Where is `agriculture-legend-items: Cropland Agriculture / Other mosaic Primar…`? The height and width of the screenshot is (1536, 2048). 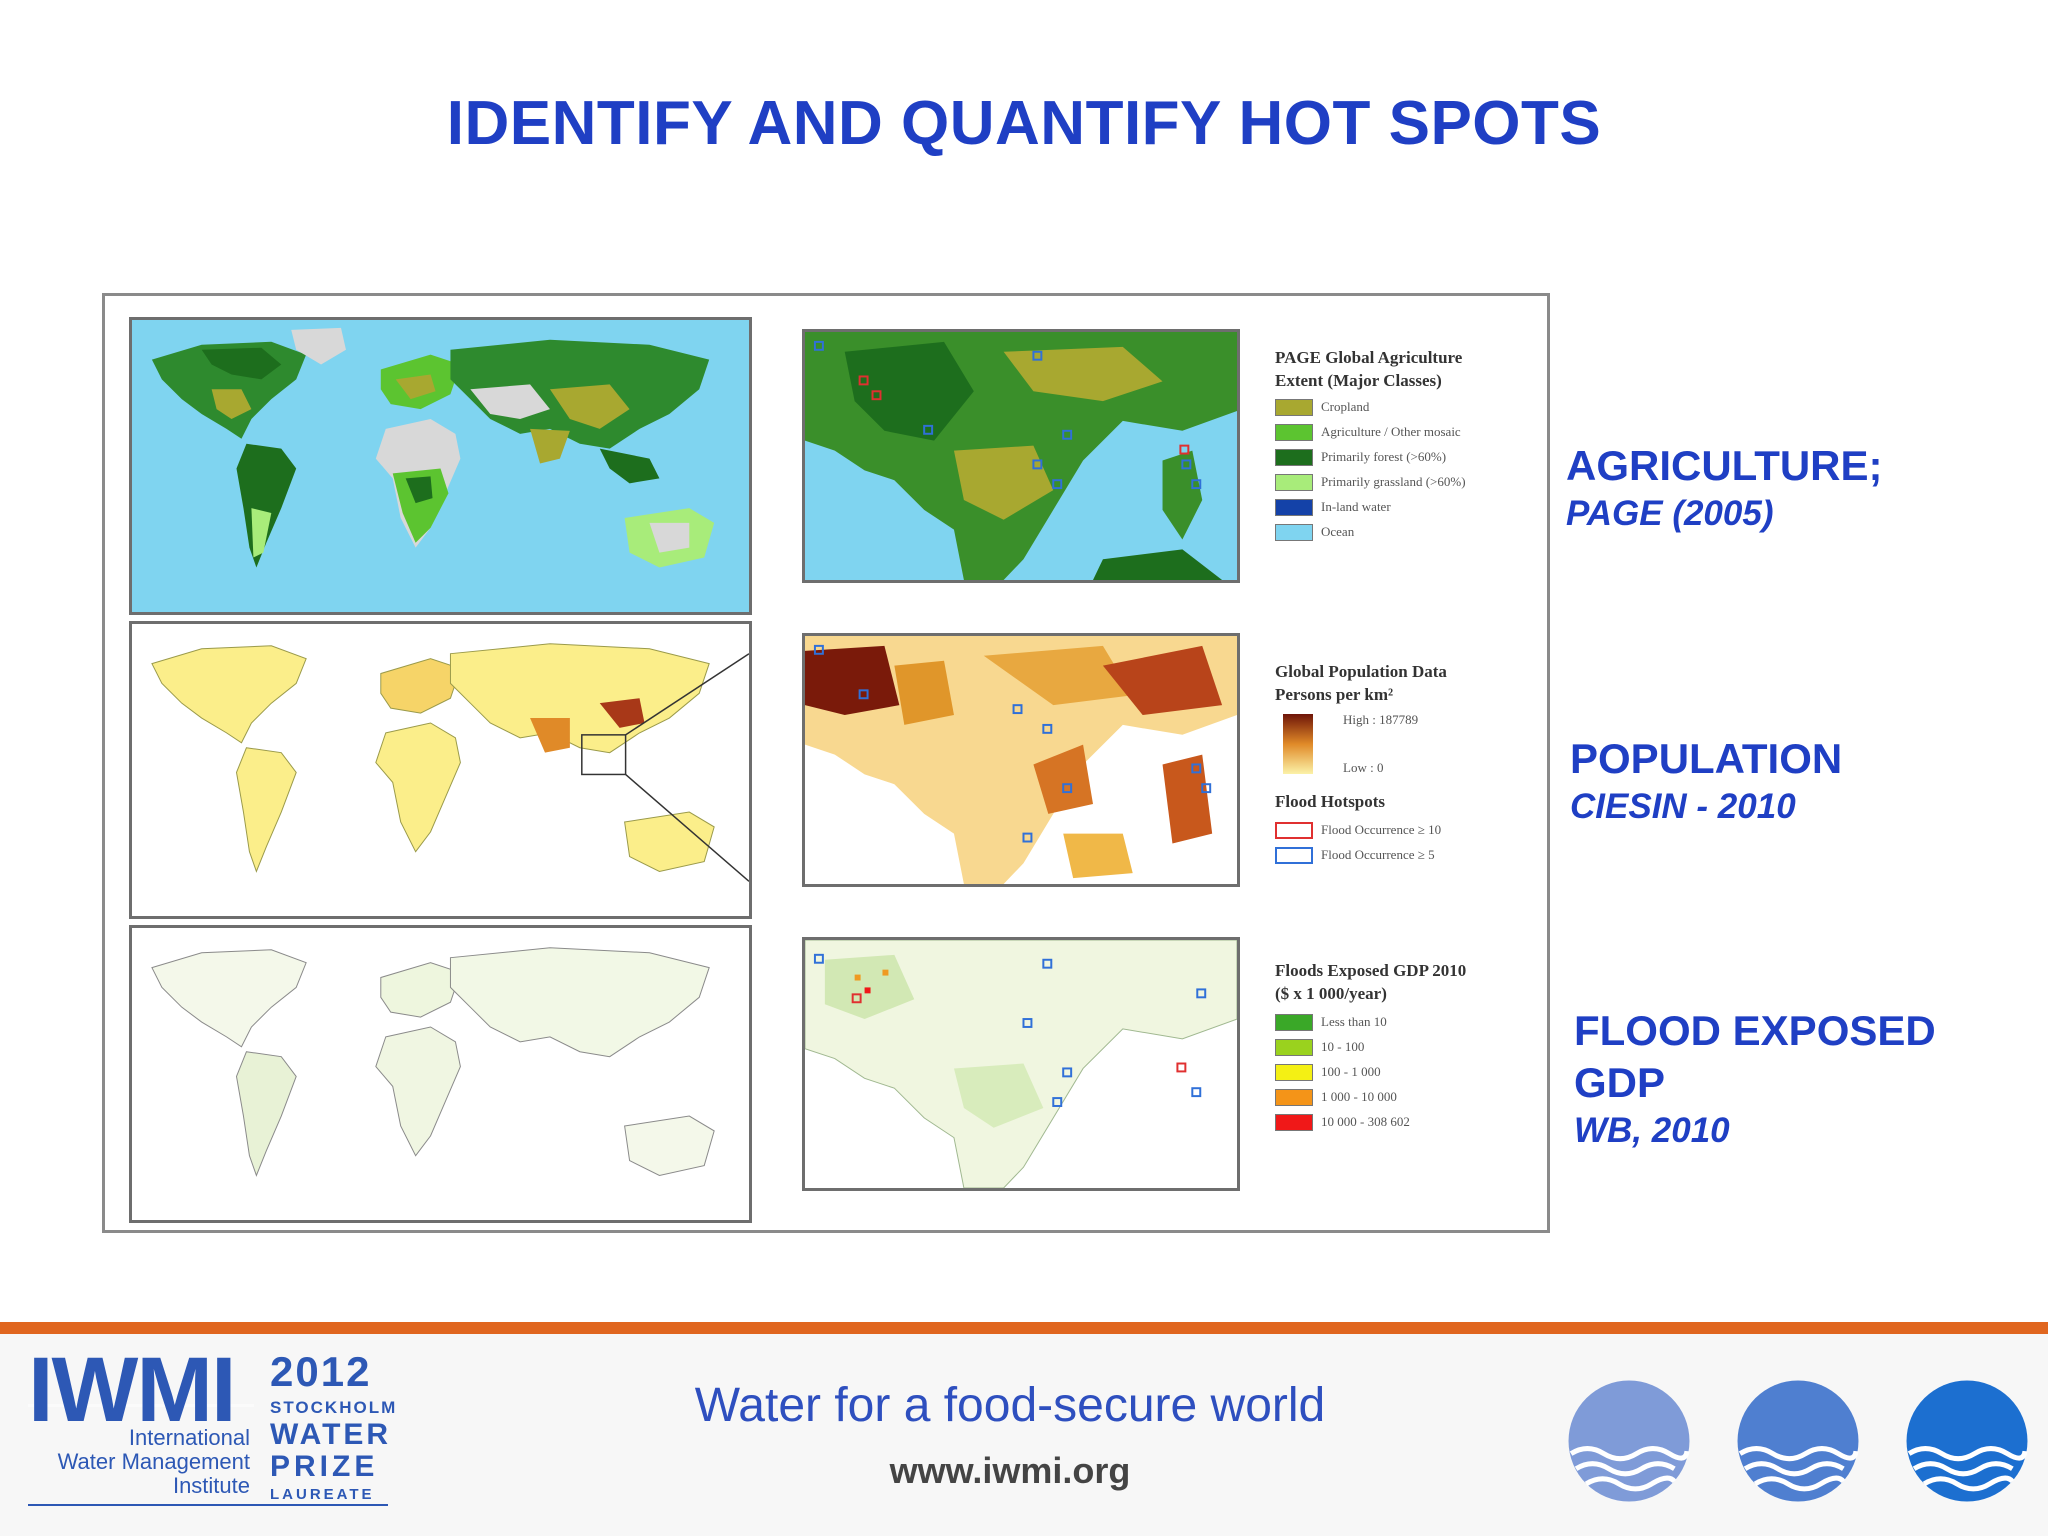
agriculture-legend-items: Cropland Agriculture / Other mosaic Primar… is located at coordinates (1400, 471).